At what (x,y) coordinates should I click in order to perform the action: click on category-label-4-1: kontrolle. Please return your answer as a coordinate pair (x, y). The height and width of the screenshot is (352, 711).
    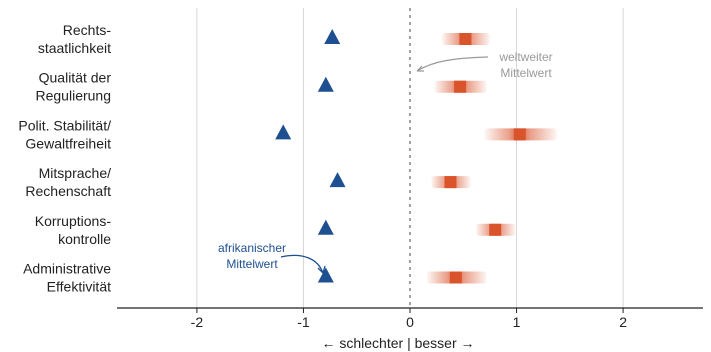
    Looking at the image, I should click on (84, 239).